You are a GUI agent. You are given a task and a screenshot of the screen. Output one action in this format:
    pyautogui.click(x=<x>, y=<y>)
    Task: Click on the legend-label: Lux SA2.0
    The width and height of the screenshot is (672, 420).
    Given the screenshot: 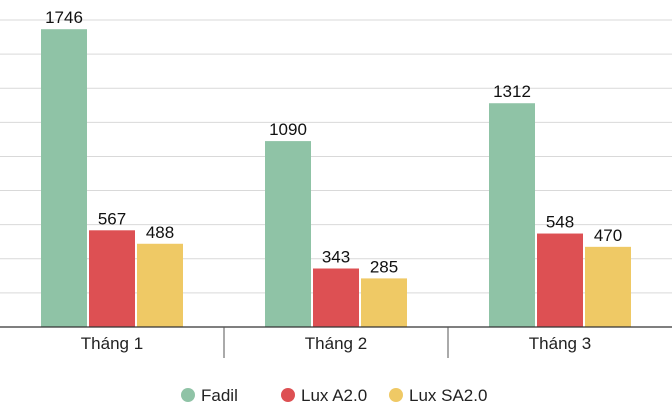 What is the action you would take?
    pyautogui.click(x=448, y=395)
    